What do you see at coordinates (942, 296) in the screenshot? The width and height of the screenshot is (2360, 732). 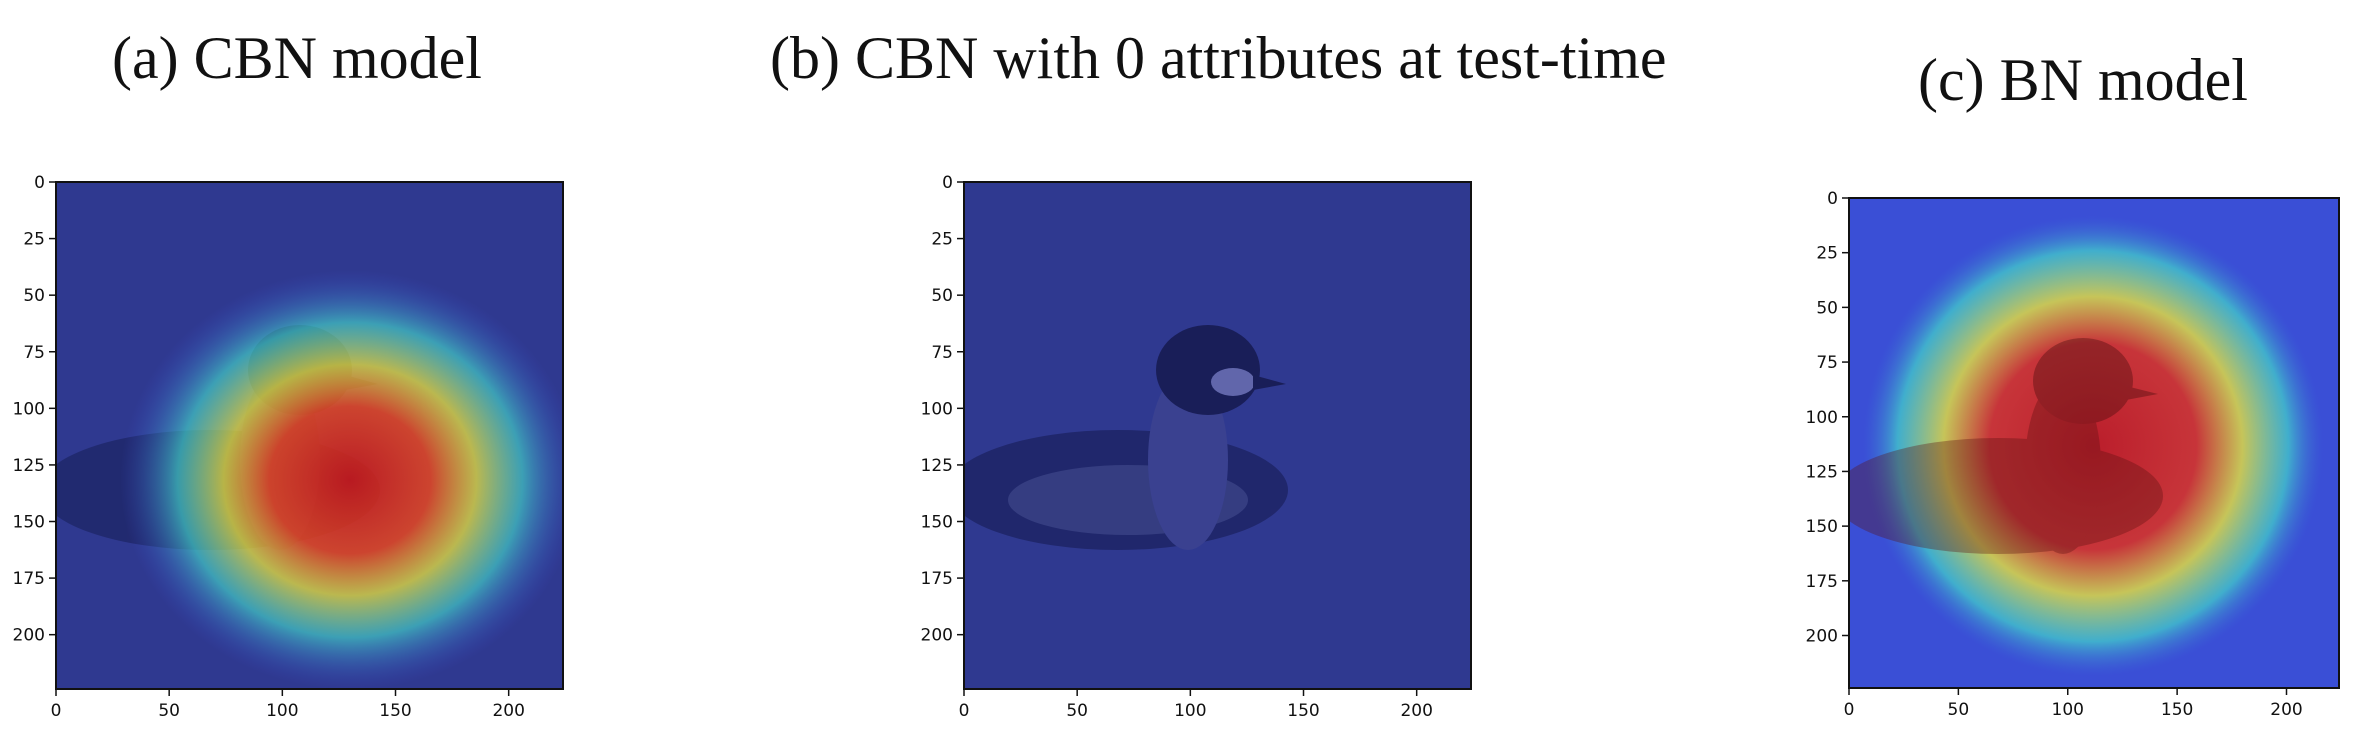 I see `panel-b-ytick-label: 50` at bounding box center [942, 296].